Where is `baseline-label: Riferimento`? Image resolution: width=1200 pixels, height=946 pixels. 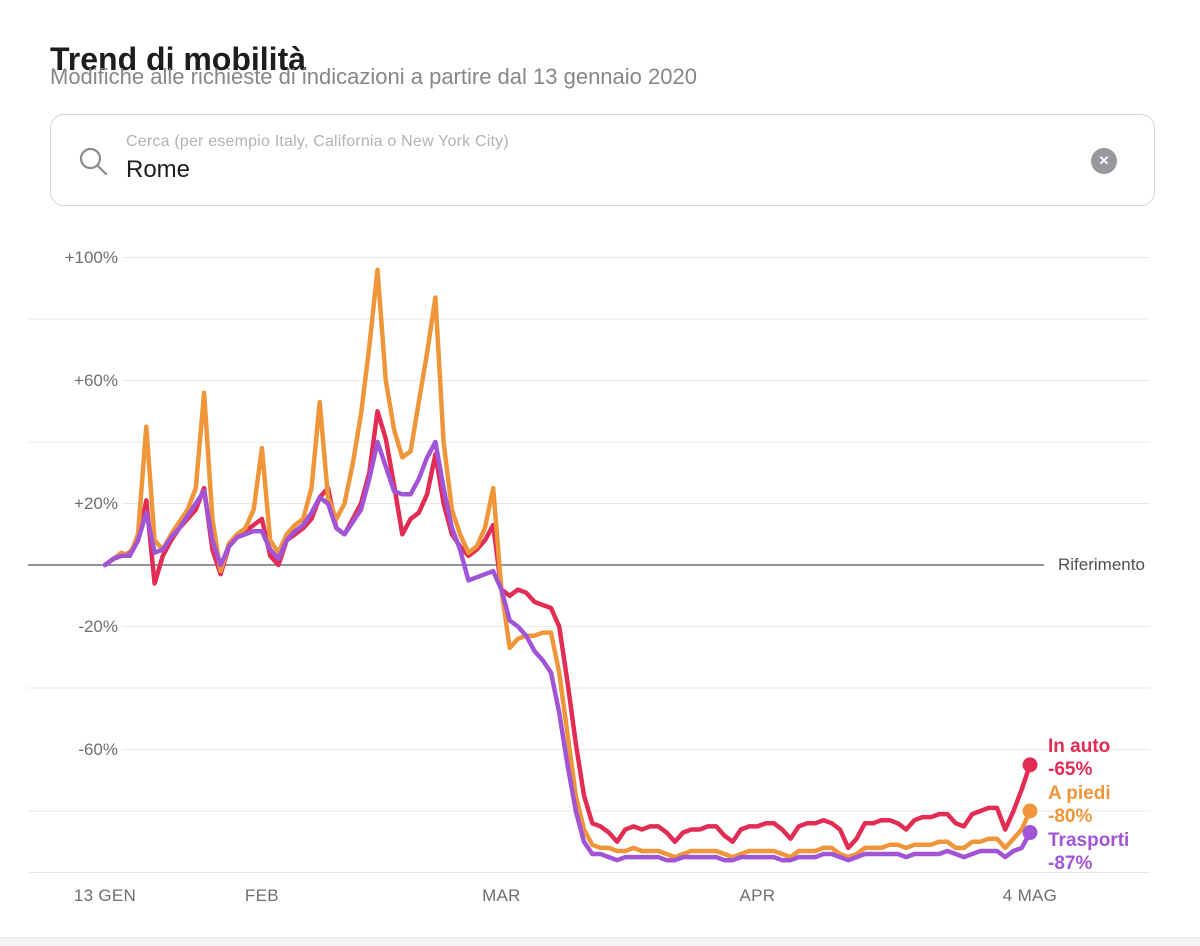
baseline-label: Riferimento is located at coordinates (1101, 564).